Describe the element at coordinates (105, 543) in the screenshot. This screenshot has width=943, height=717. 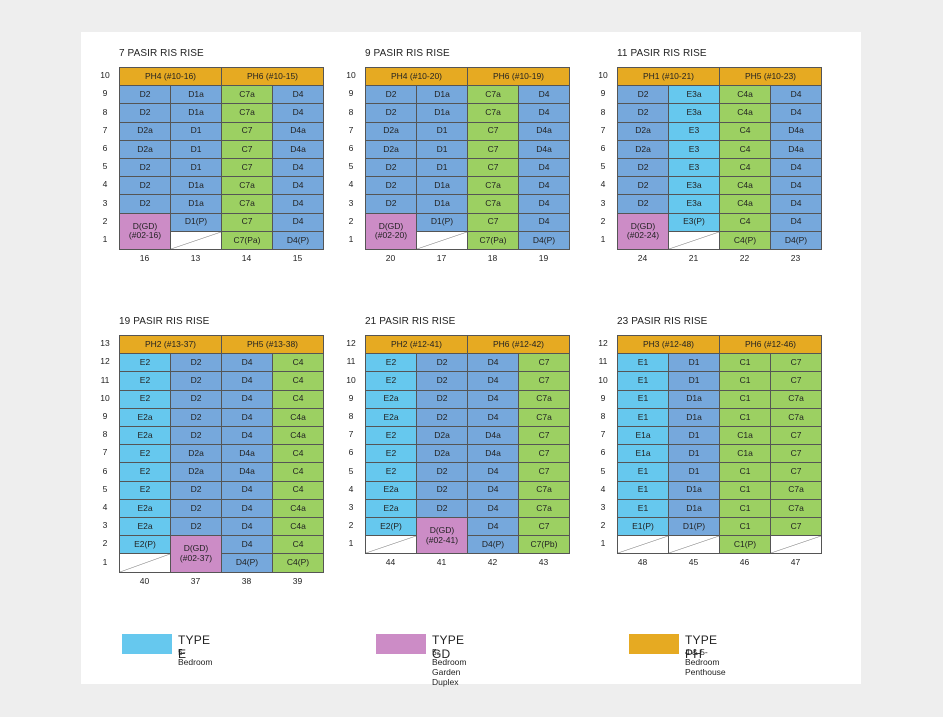
I see `floor-label: 2` at that location.